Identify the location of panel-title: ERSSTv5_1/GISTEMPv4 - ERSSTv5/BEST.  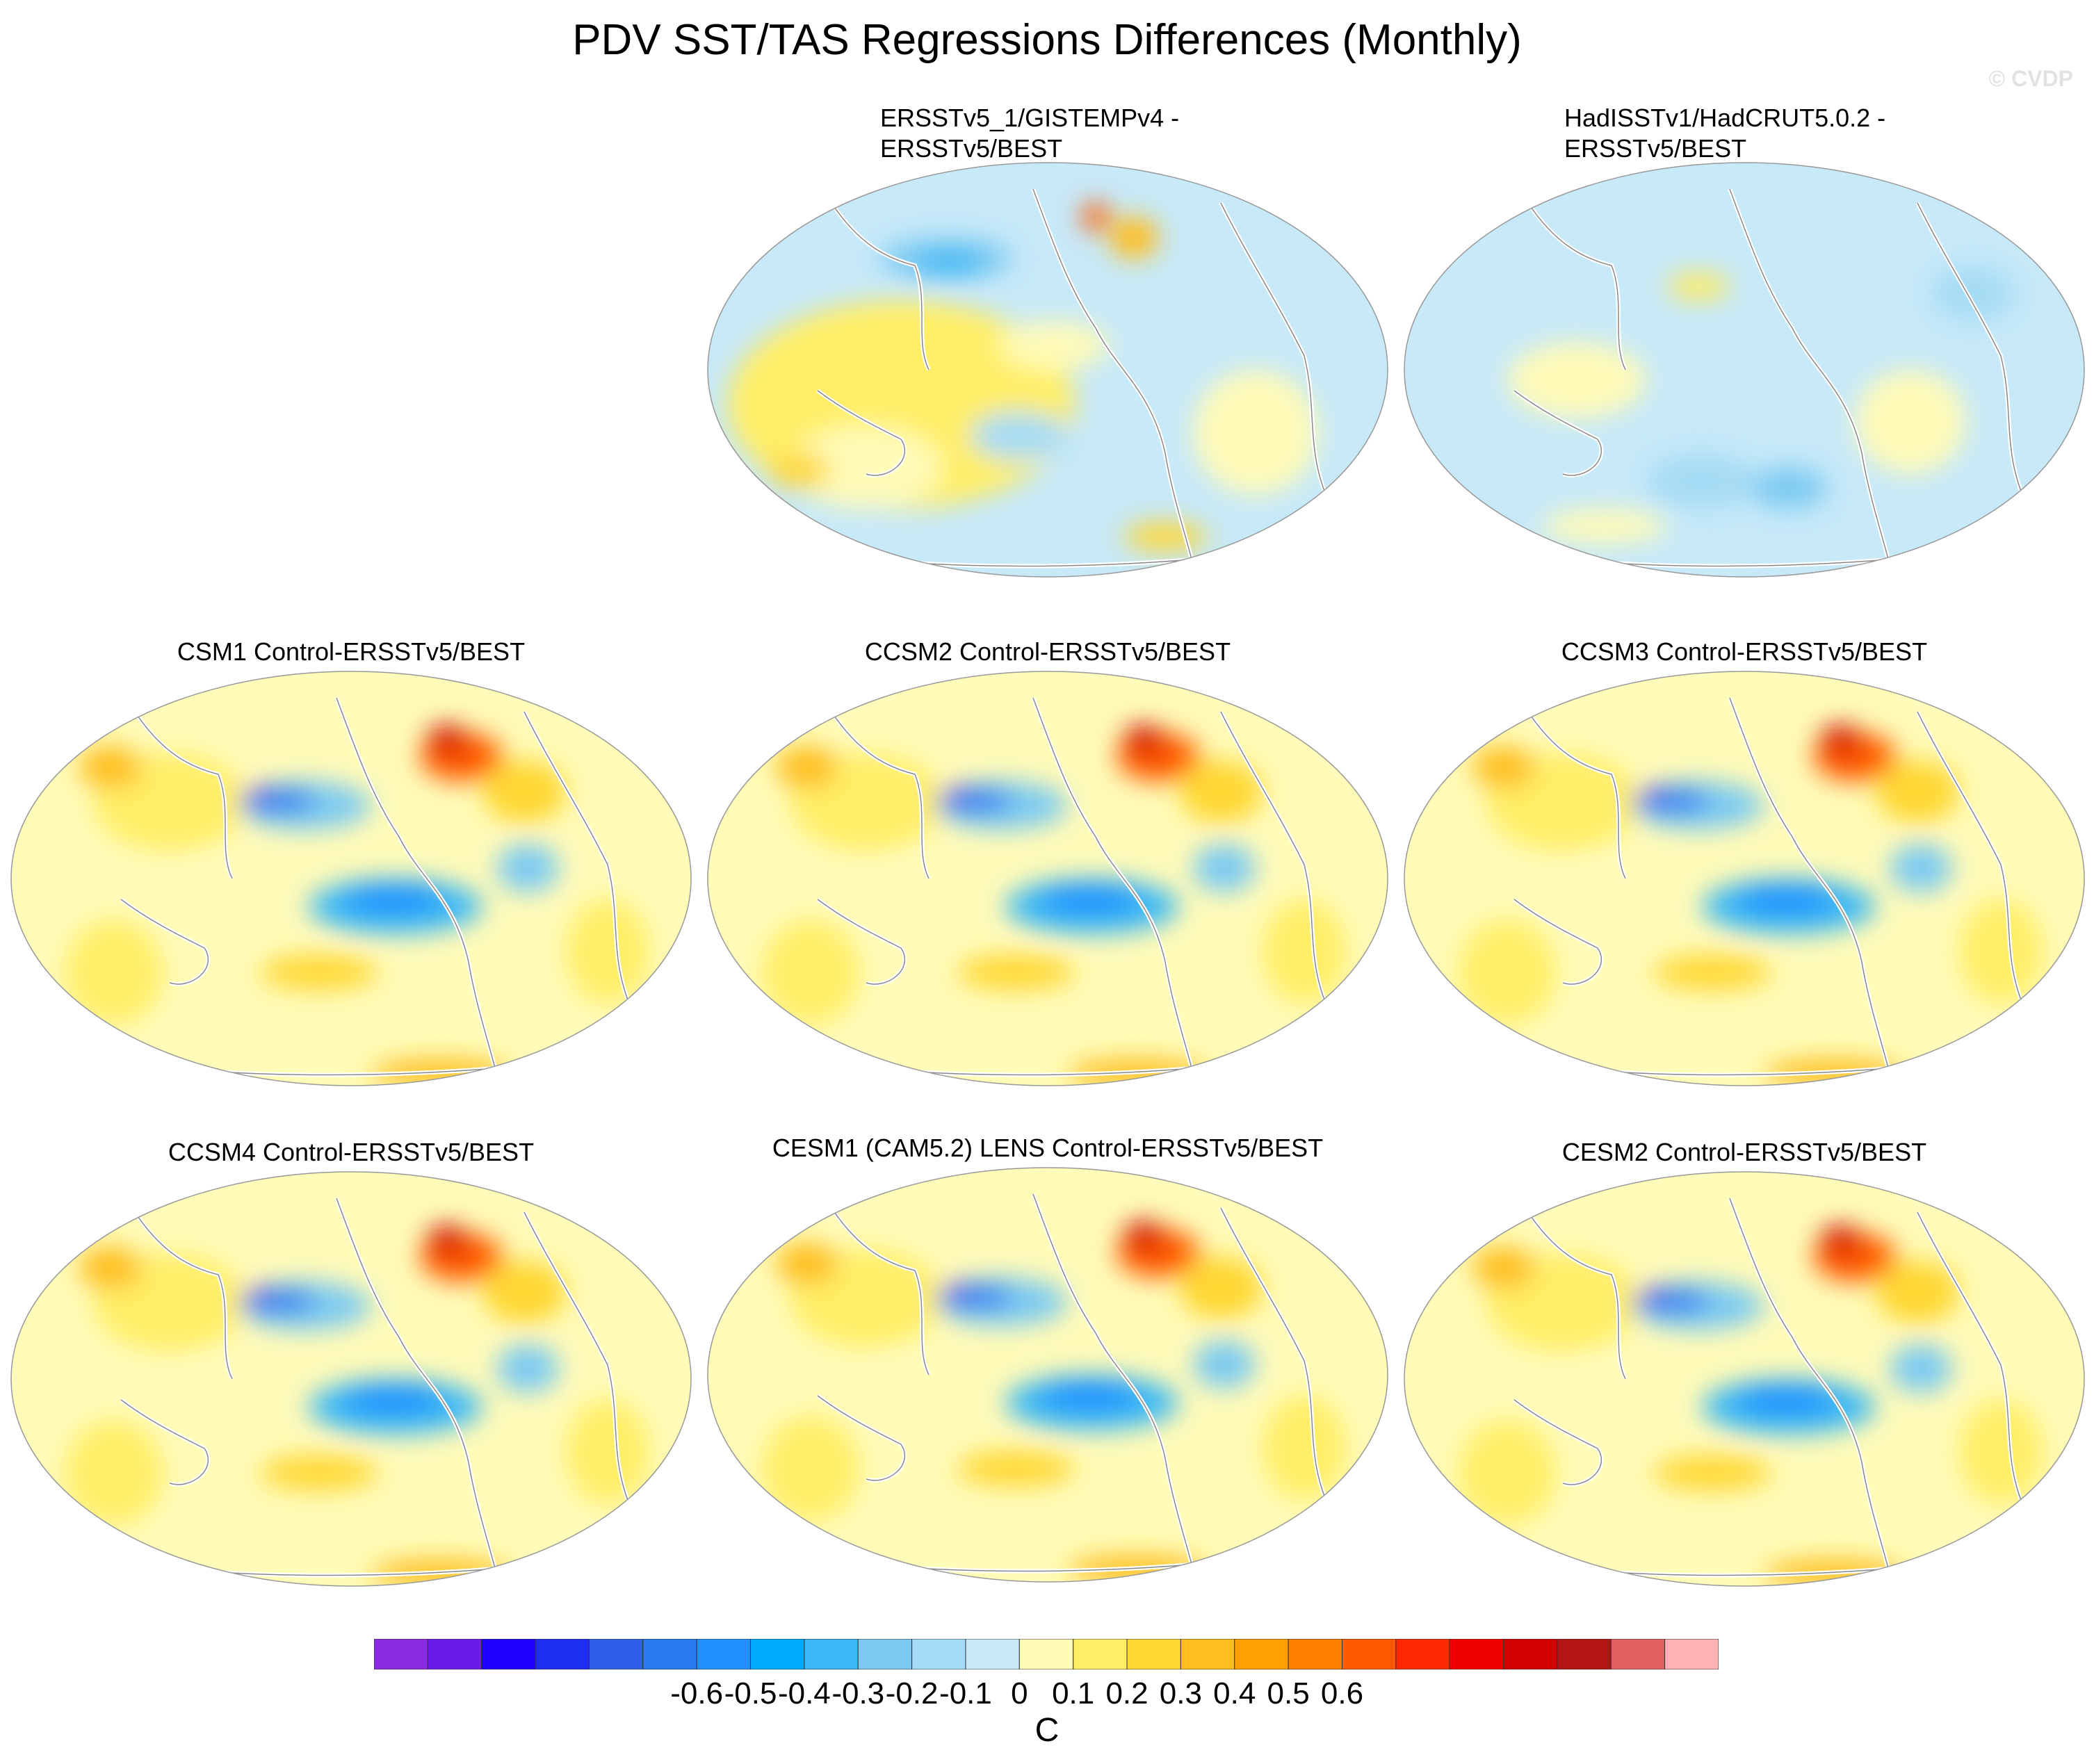
(1030, 133).